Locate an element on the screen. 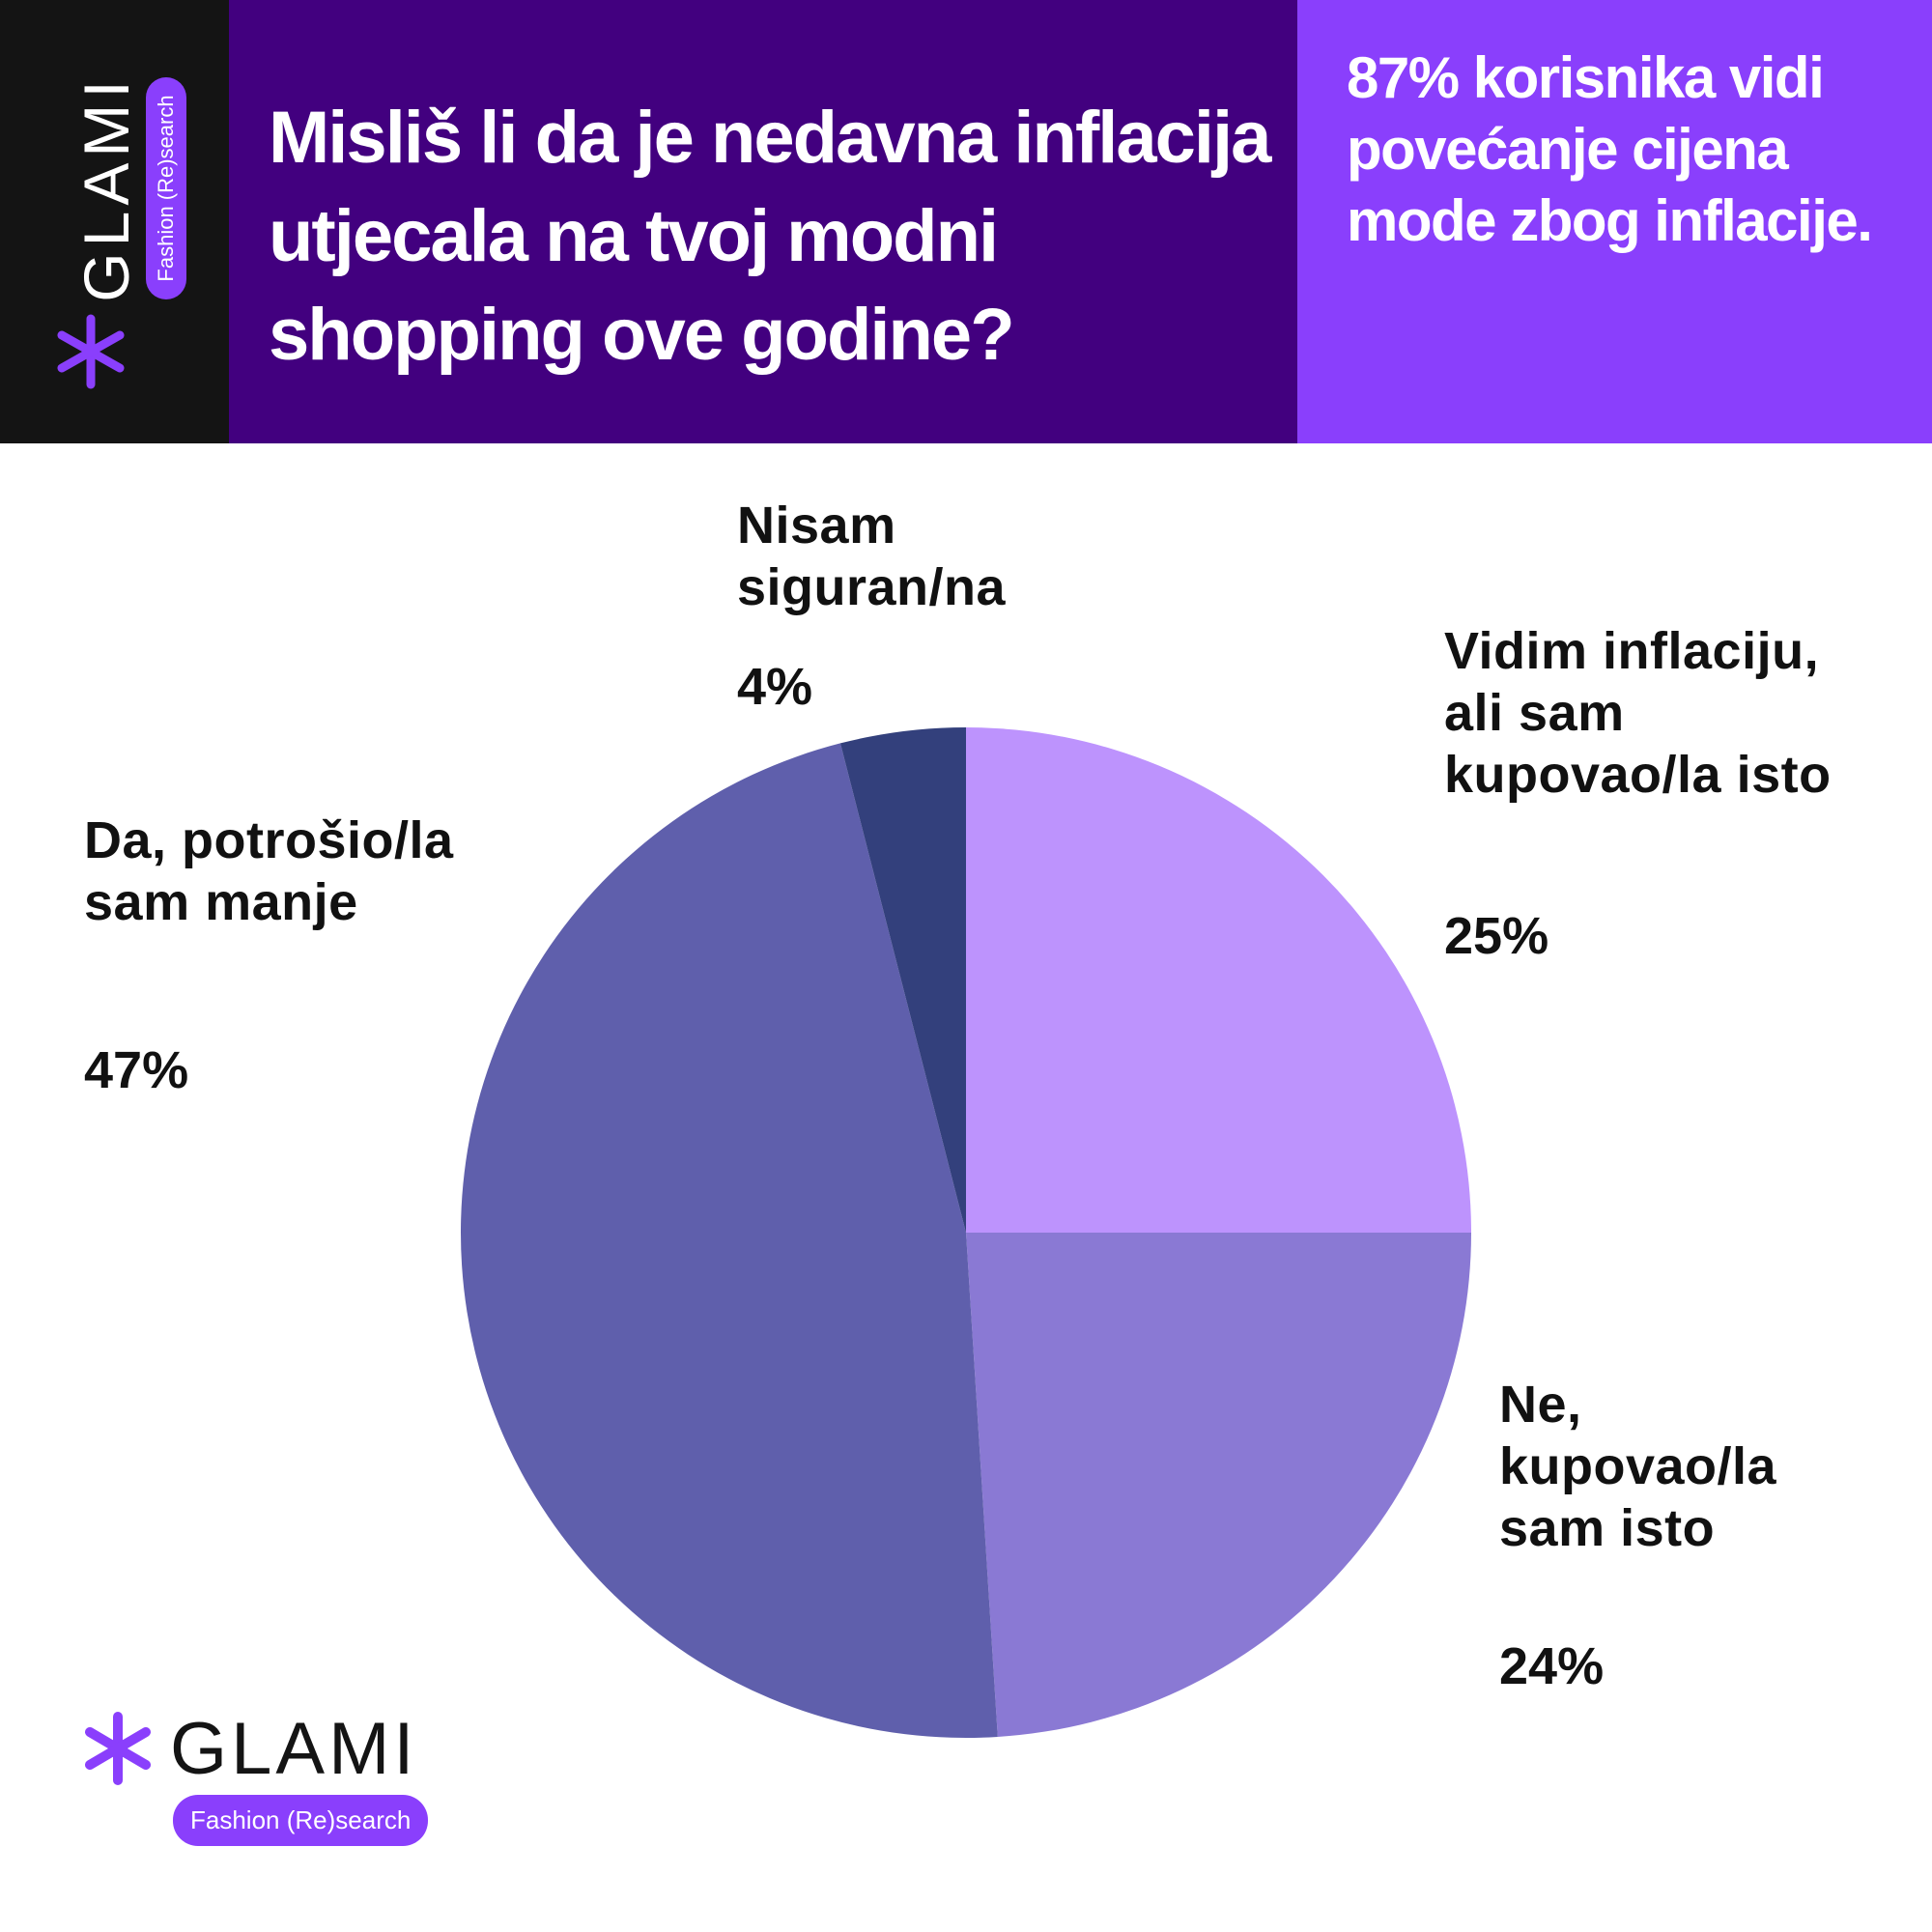 The width and height of the screenshot is (1932, 1932). annotation-panel is located at coordinates (1614, 221).